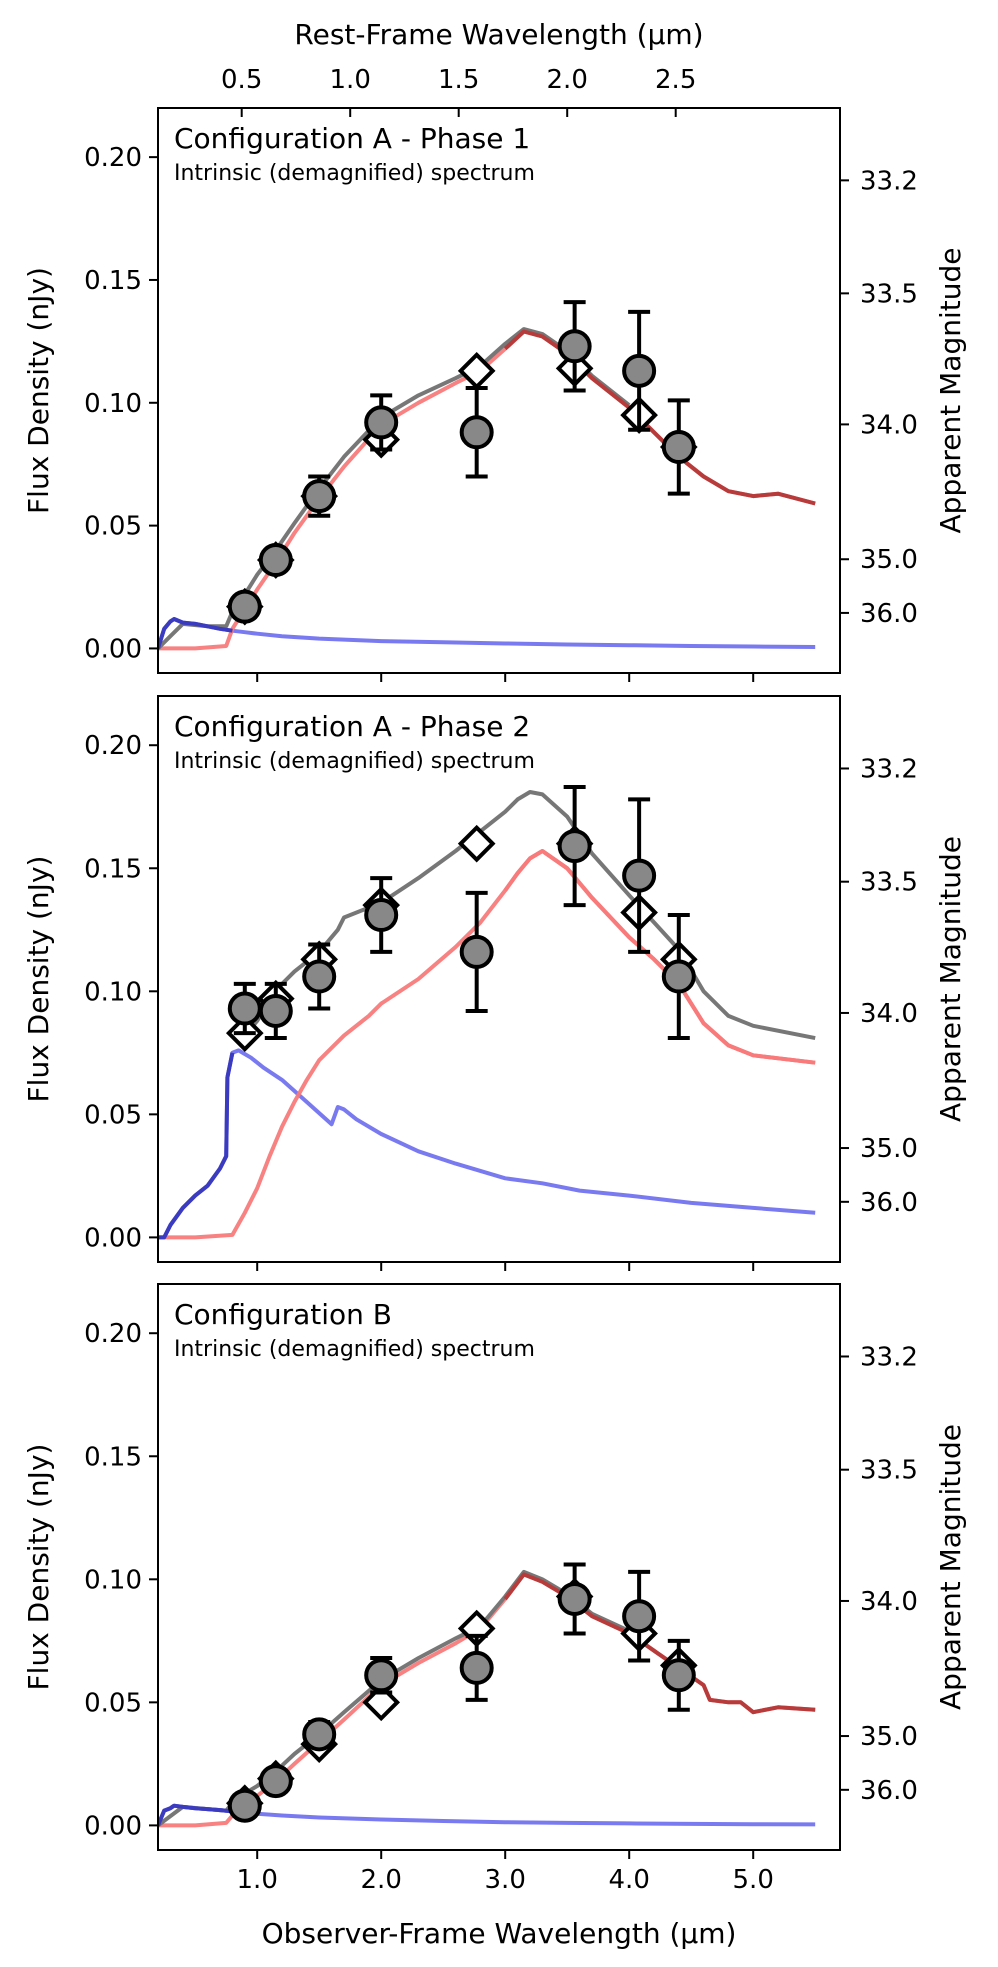  Describe the element at coordinates (567, 80) in the screenshot. I see `top-axis-tick-label: 2.0` at that location.